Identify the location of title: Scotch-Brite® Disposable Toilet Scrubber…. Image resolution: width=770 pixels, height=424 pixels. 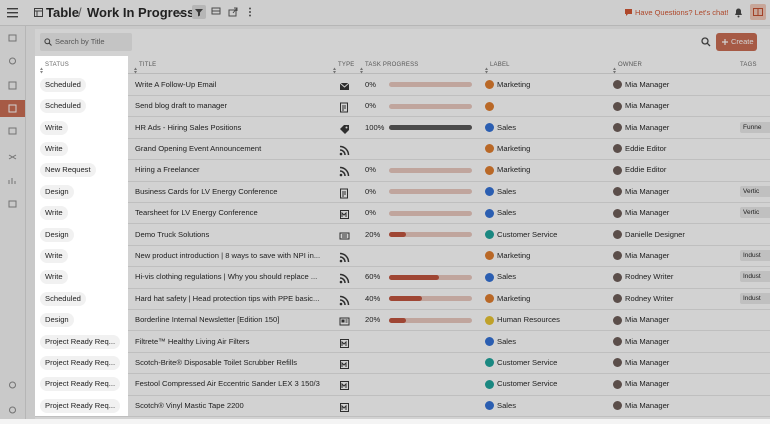
(216, 362).